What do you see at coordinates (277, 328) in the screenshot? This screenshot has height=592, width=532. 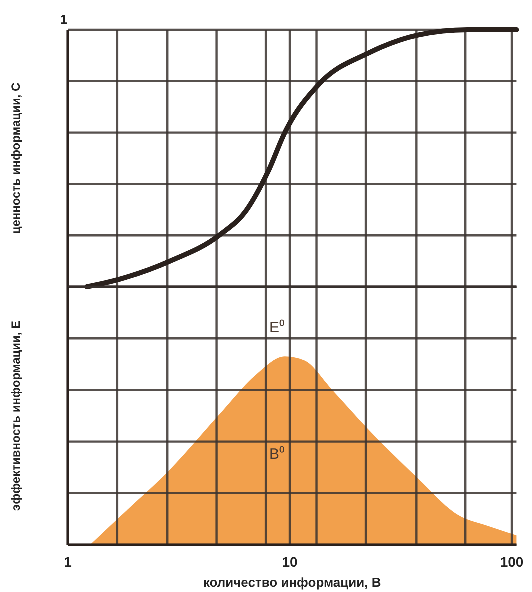 I see `text: E⁰` at bounding box center [277, 328].